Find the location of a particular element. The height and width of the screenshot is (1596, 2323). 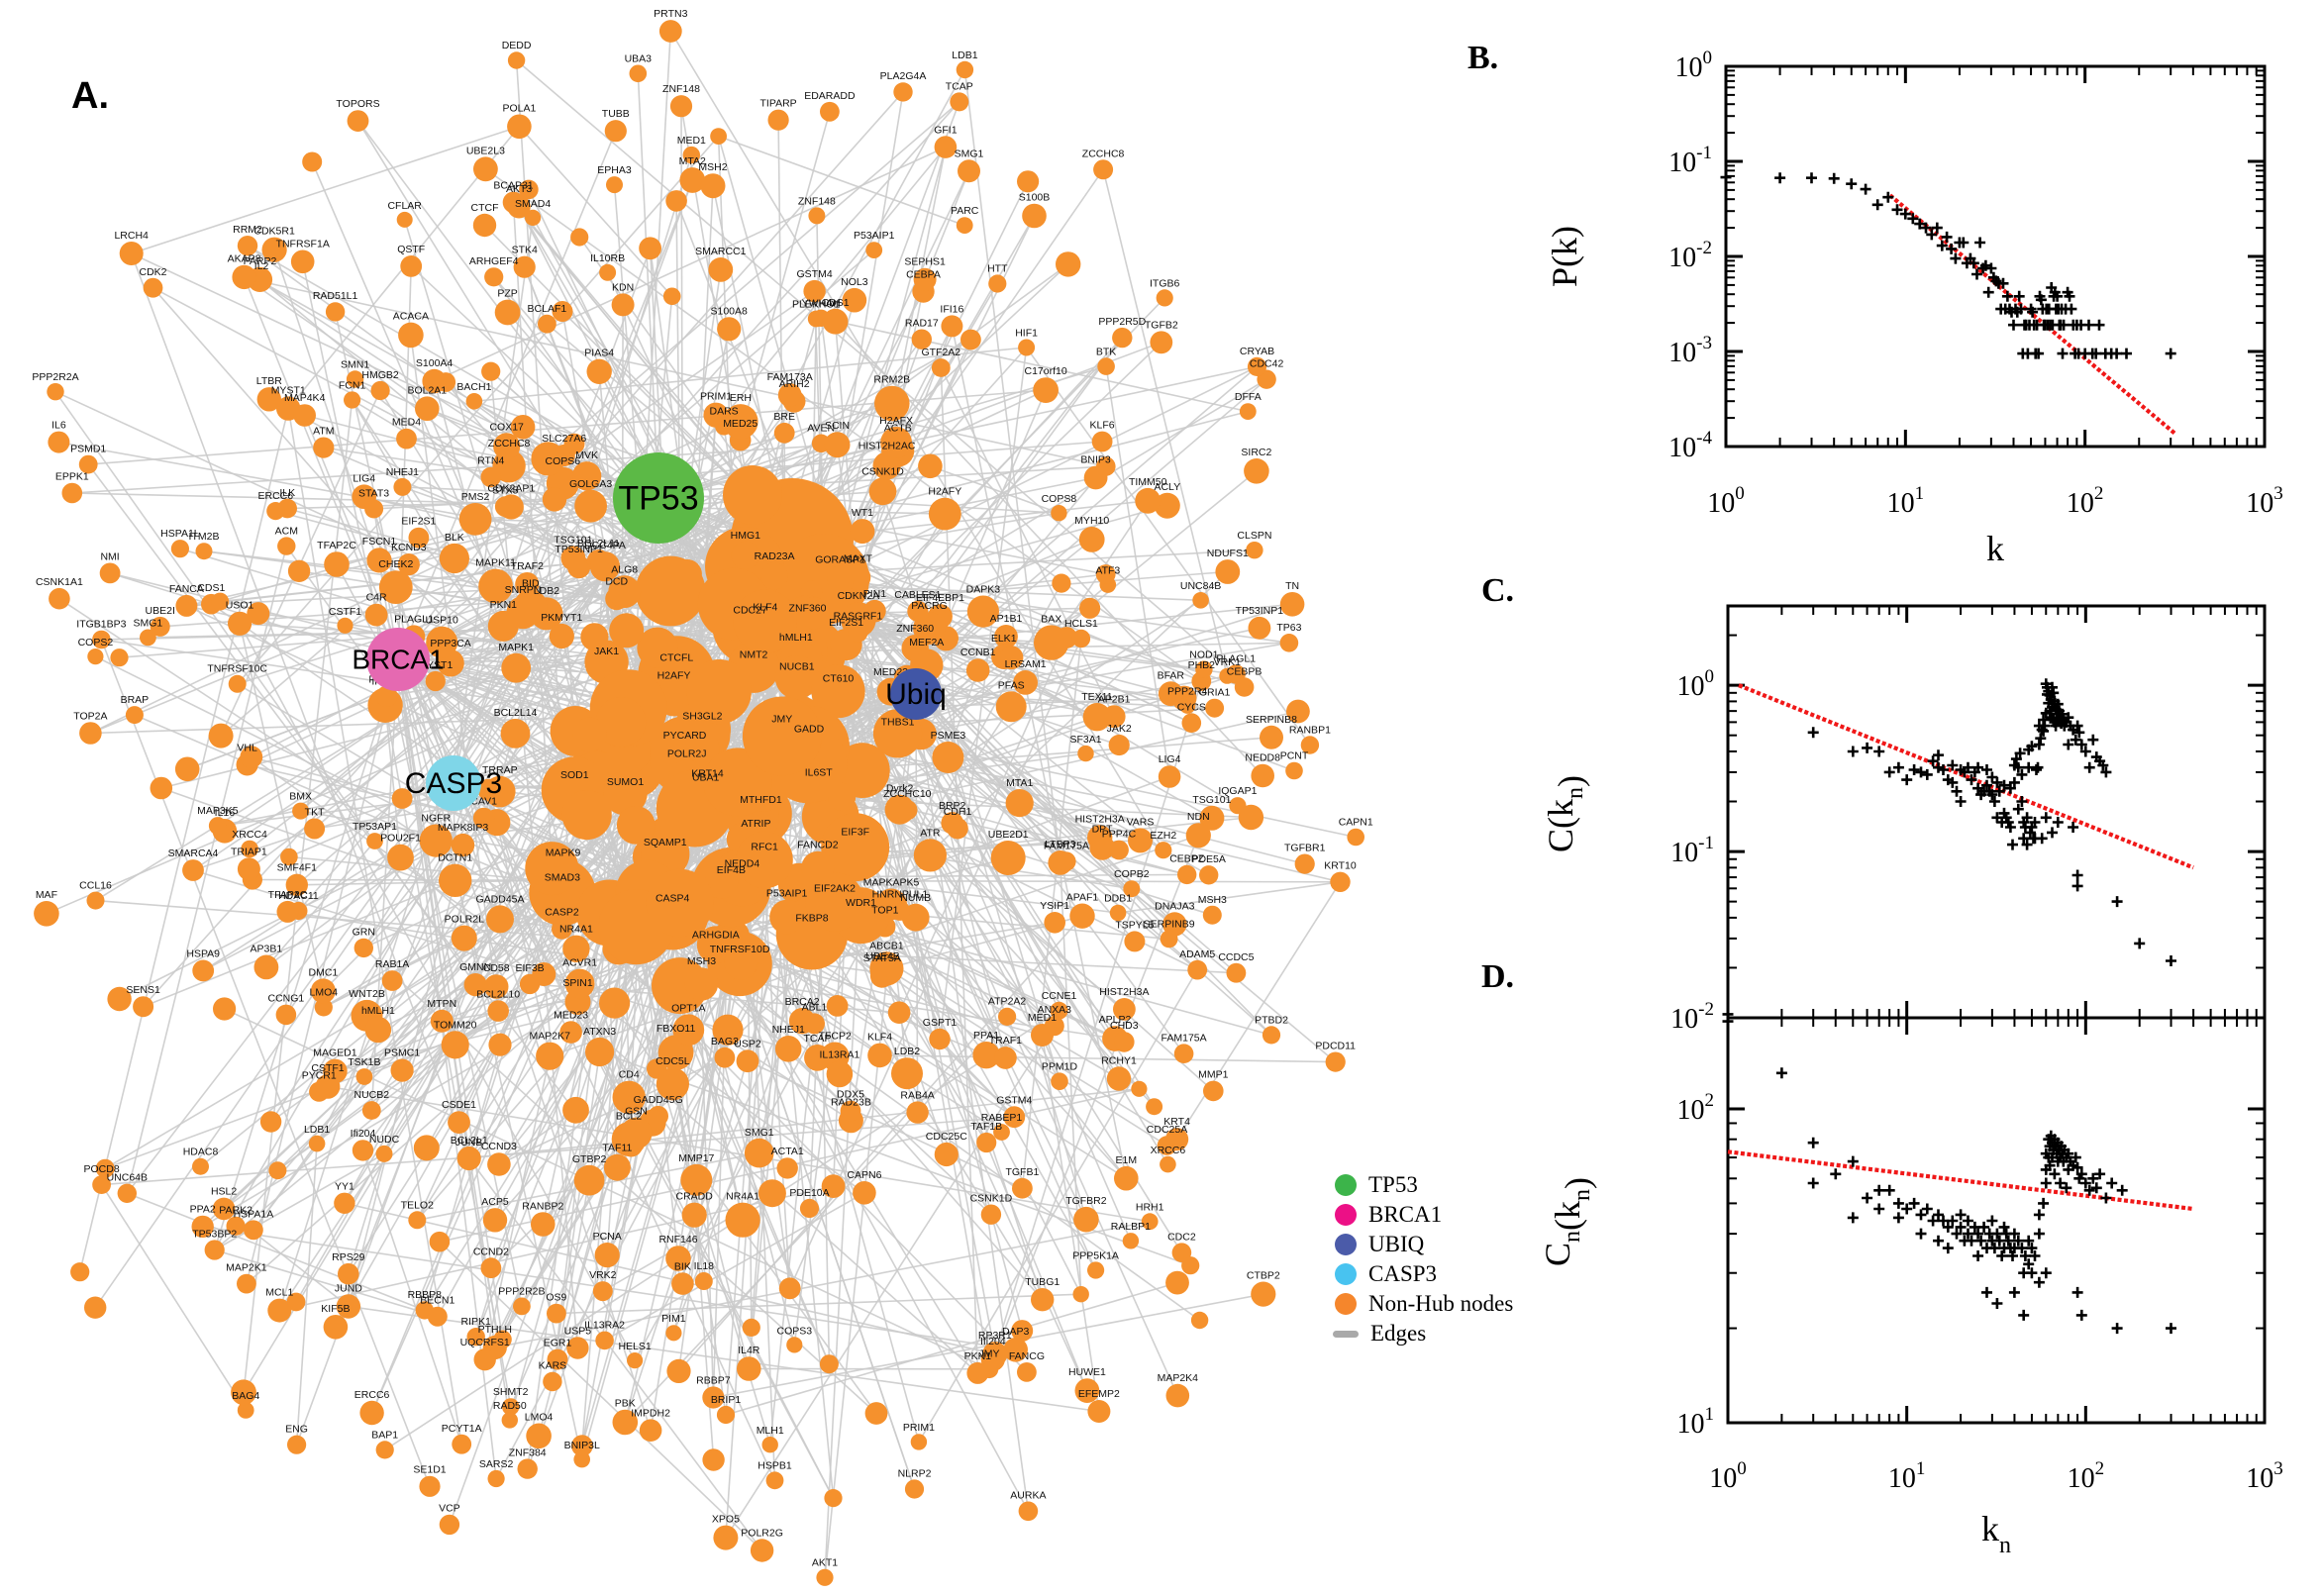

node-label: BCL2 is located at coordinates (629, 1116).